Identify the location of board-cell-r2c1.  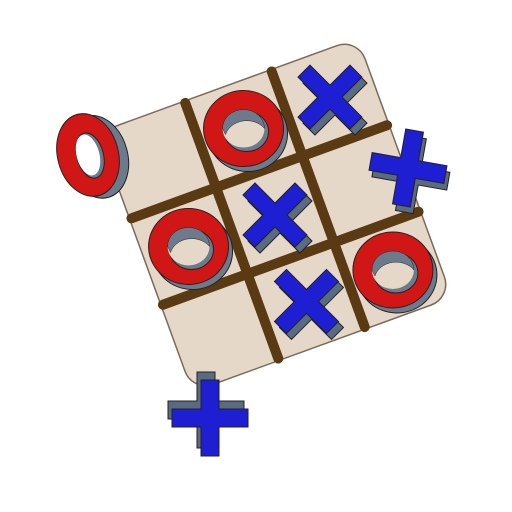
(191, 248).